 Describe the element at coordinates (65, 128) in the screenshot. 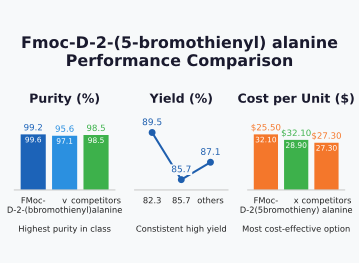

I see `annotation: 95.6` at that location.